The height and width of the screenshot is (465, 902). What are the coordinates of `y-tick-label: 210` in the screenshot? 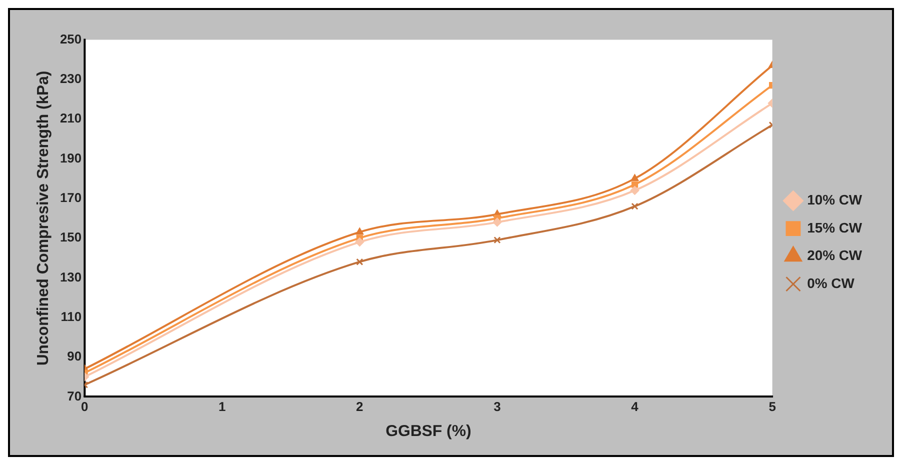 It's located at (71, 118).